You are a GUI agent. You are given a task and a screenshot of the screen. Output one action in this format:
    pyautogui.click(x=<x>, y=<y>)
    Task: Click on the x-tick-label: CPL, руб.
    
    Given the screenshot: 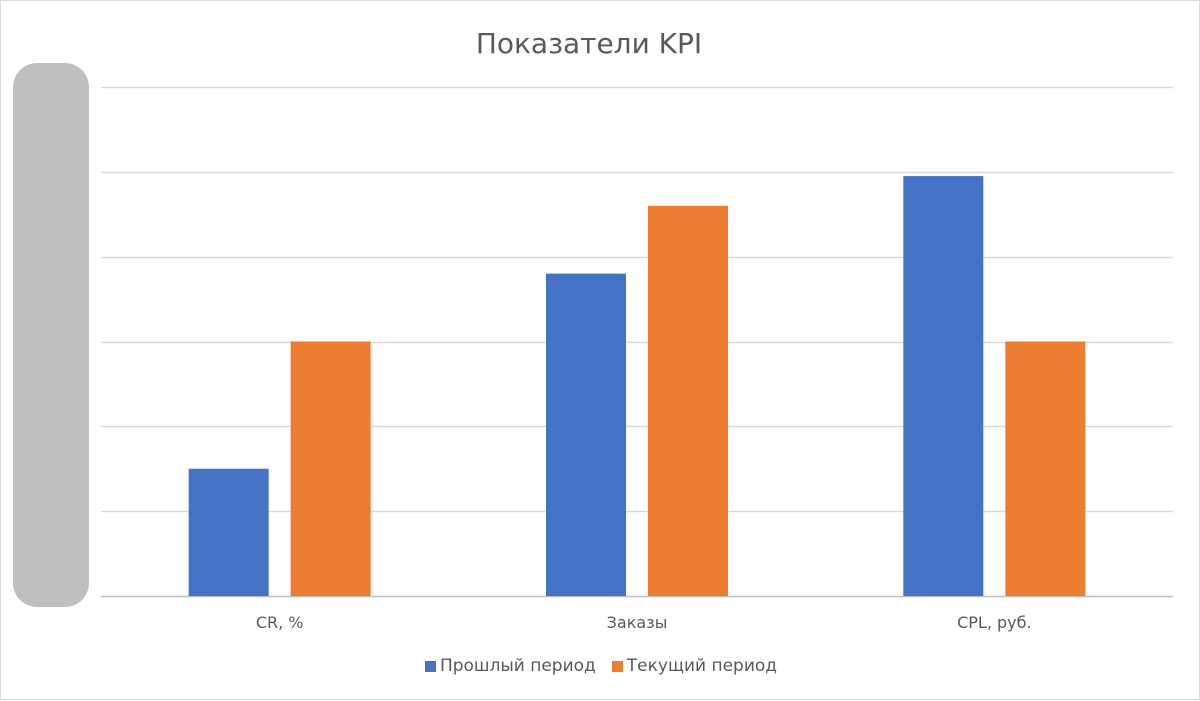 What is the action you would take?
    pyautogui.click(x=994, y=622)
    